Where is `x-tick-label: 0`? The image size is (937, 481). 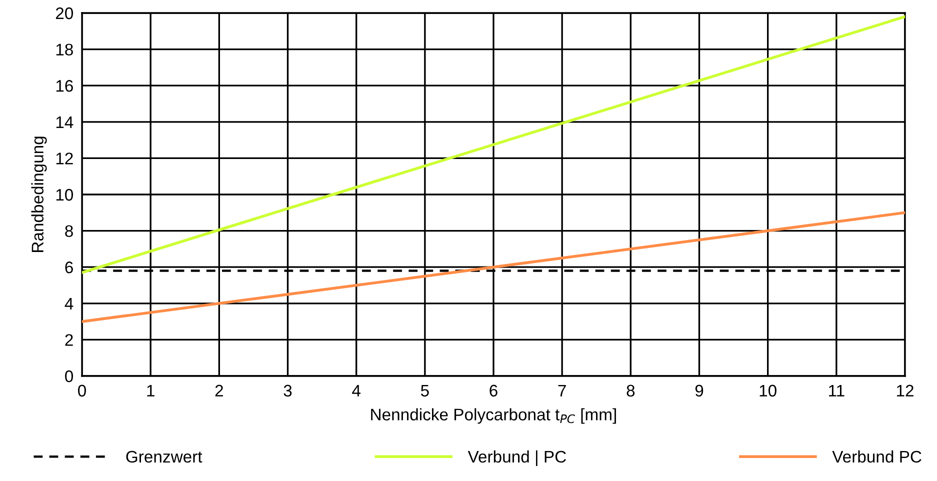 x-tick-label: 0 is located at coordinates (82, 390).